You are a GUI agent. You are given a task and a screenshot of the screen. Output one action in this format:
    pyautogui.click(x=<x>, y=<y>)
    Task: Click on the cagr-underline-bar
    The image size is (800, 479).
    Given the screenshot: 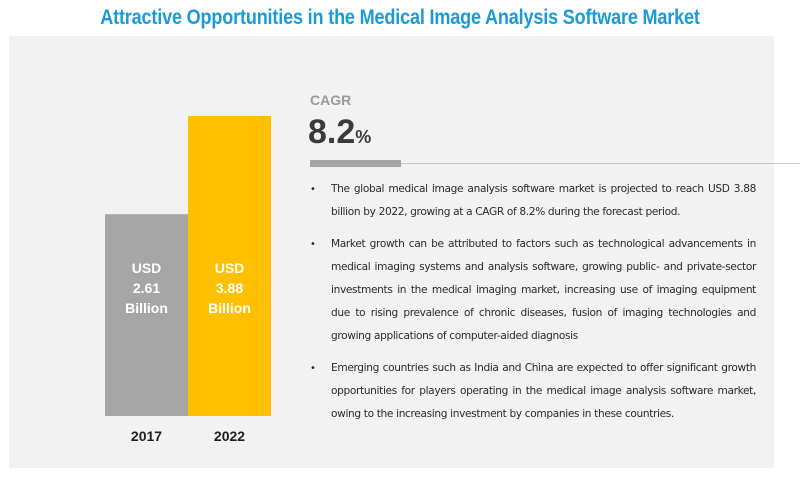 What is the action you would take?
    pyautogui.click(x=355, y=163)
    